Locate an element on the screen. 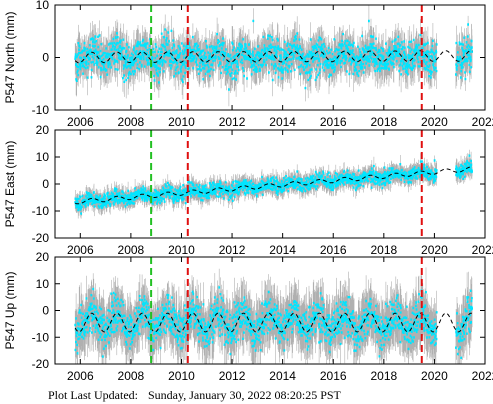 The image size is (493, 404). y-axis-title: P547 North (mm) is located at coordinates (10, 57).